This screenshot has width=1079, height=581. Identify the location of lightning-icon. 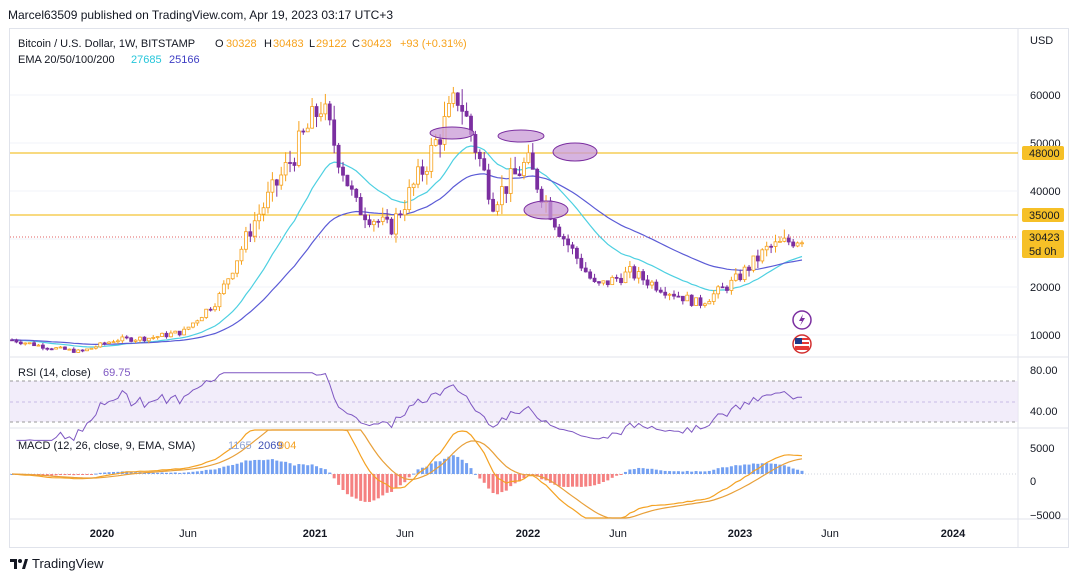
(802, 320).